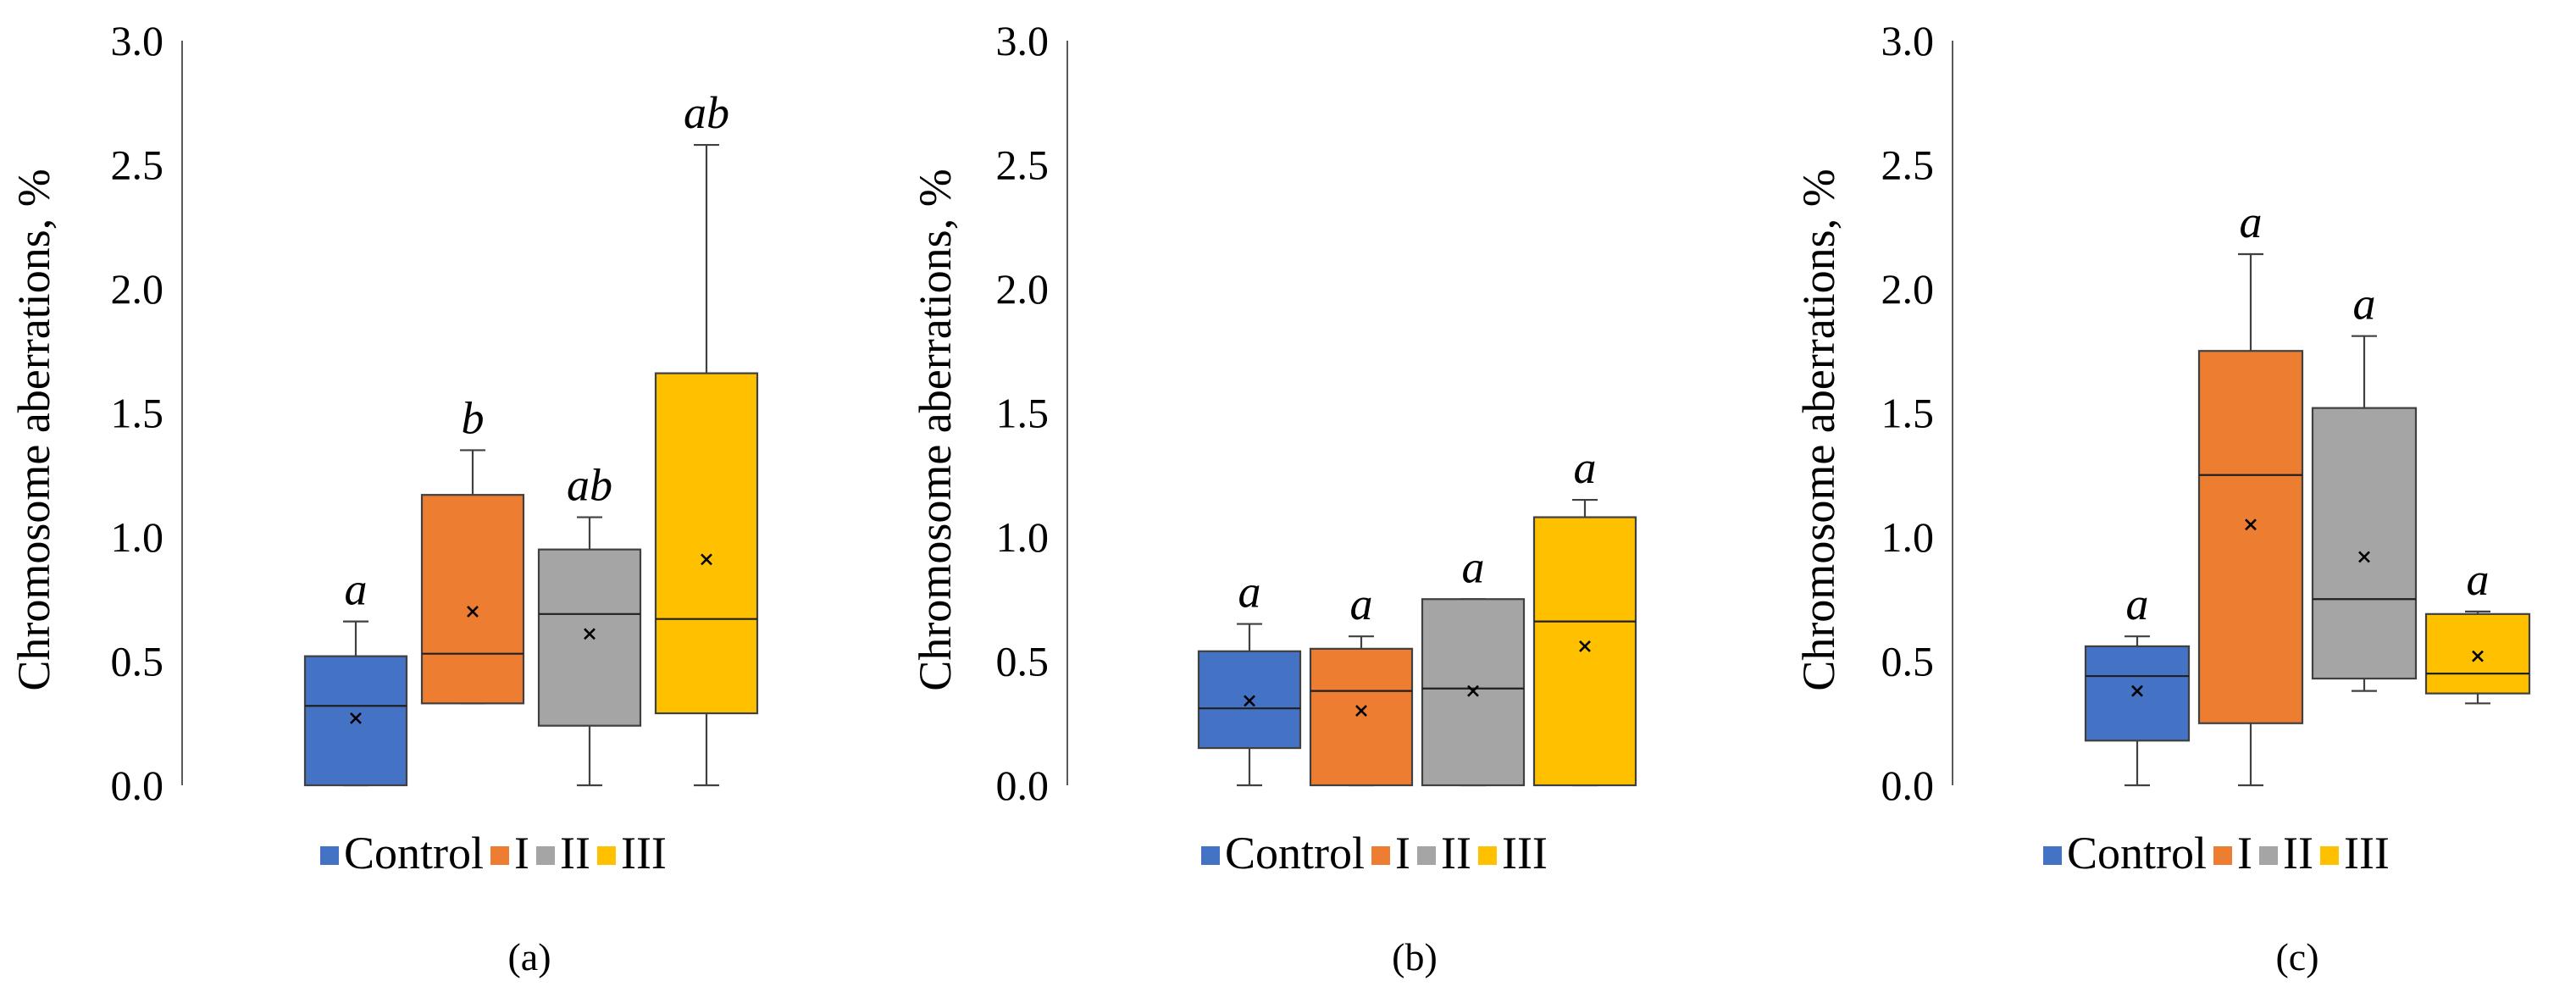 The width and height of the screenshot is (2576, 1003). I want to click on box-group-iii: ab, so click(706, 437).